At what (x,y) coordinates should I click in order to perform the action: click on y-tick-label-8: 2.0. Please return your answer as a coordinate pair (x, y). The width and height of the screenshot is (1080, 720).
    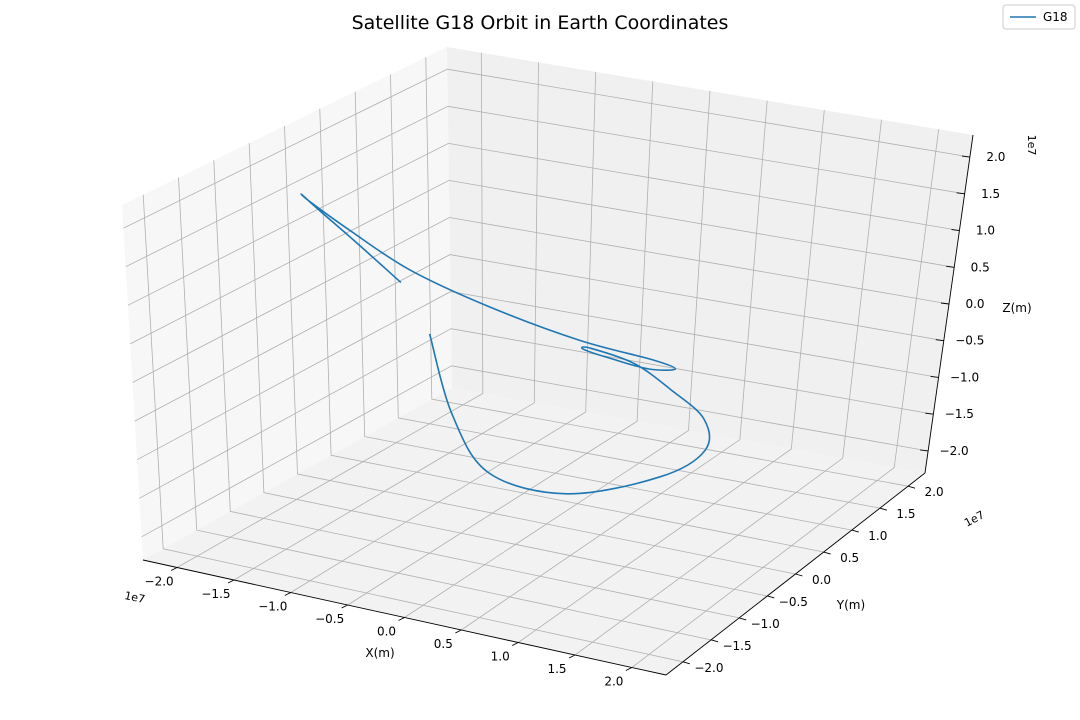
    Looking at the image, I should click on (934, 492).